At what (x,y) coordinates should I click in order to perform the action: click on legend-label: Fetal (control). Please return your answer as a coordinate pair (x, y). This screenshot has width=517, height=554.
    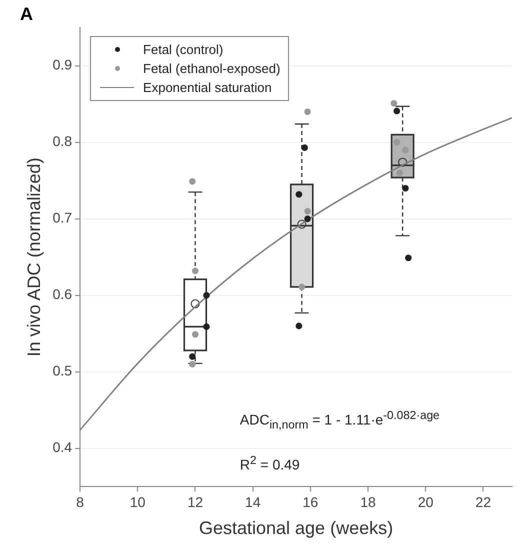
    Looking at the image, I should click on (183, 49).